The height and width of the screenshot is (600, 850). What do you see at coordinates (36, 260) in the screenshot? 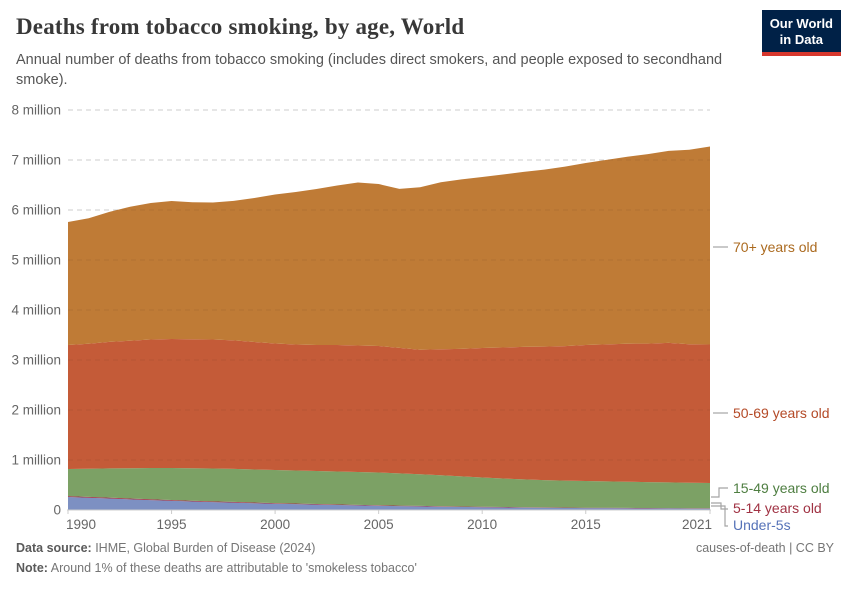
I see `y-tick-label-5m: 5 million` at bounding box center [36, 260].